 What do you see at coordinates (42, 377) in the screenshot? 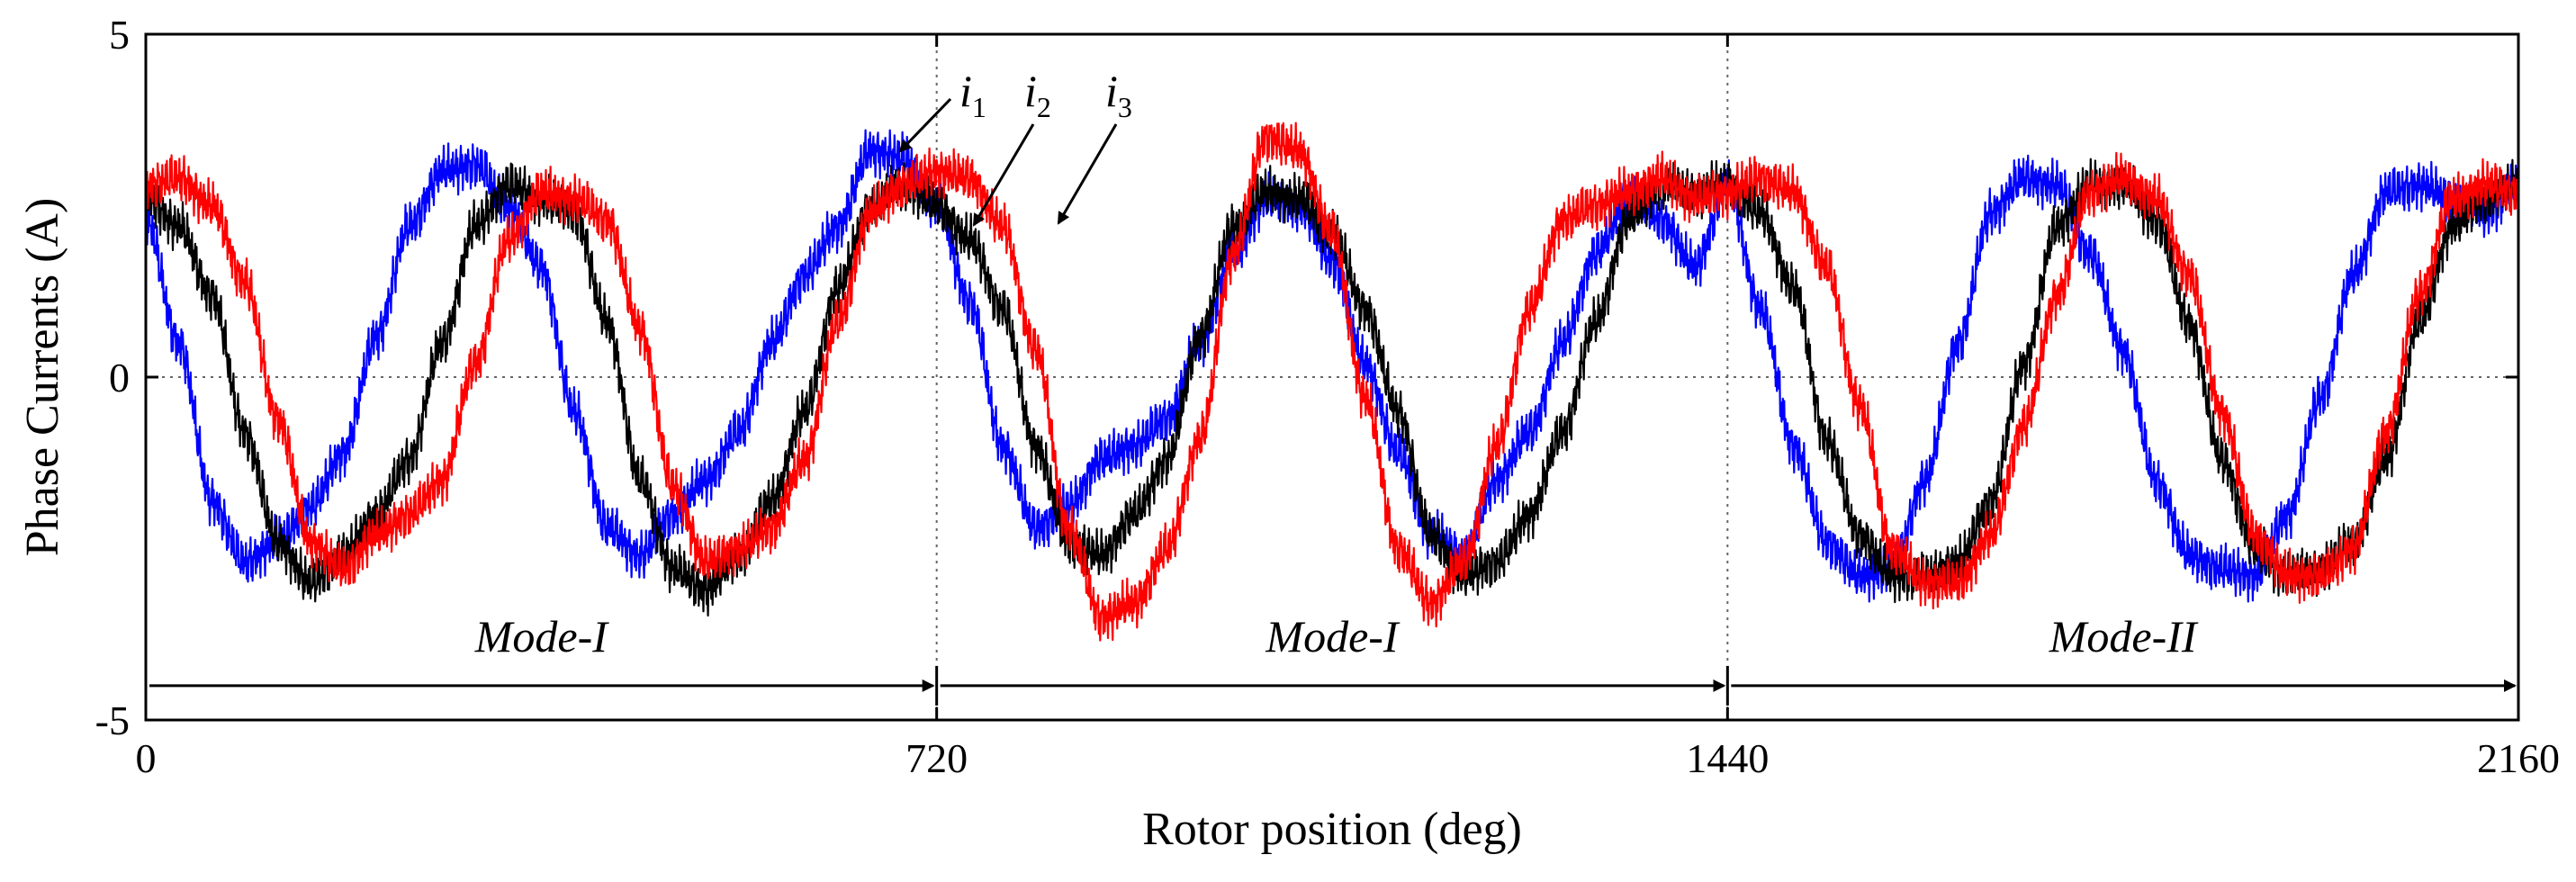
I see `y-axis-label: Phase Currents (A)` at bounding box center [42, 377].